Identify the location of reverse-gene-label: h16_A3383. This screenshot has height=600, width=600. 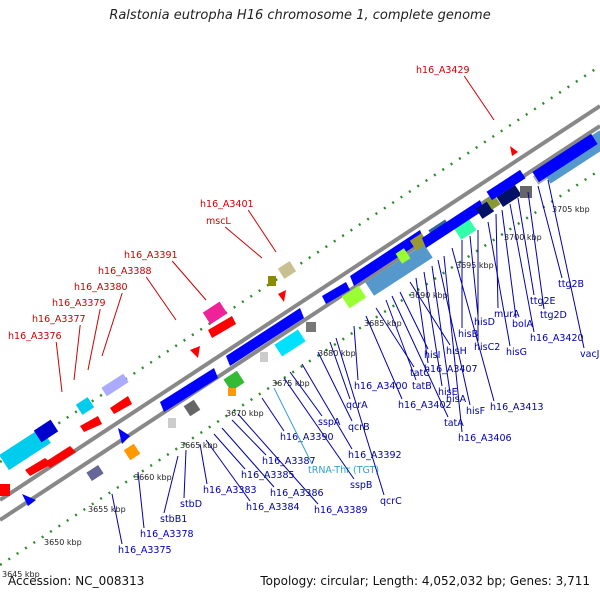
(230, 490).